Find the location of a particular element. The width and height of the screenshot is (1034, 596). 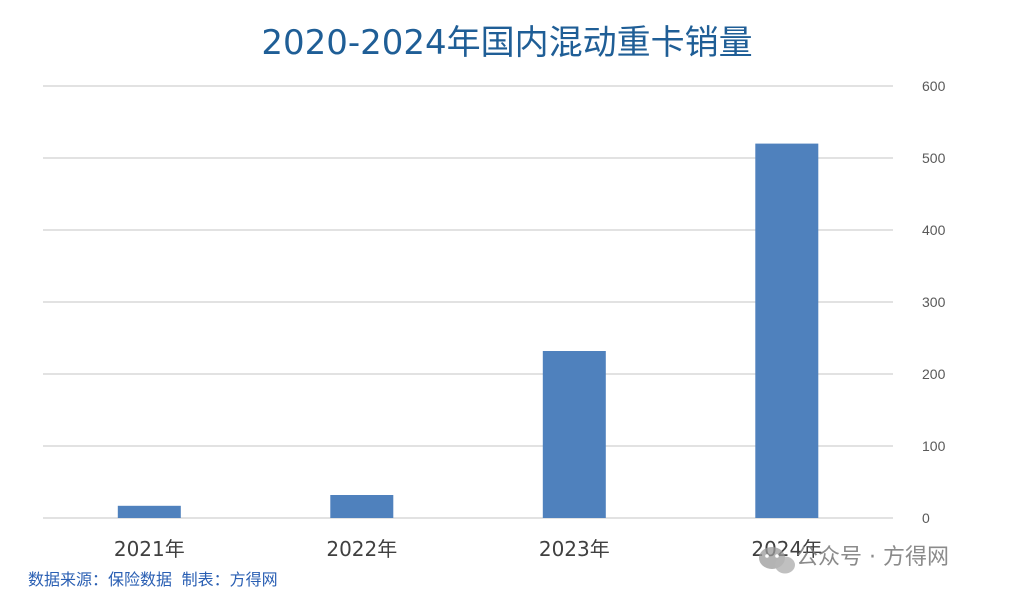

y-tick-label: 600 is located at coordinates (934, 86).